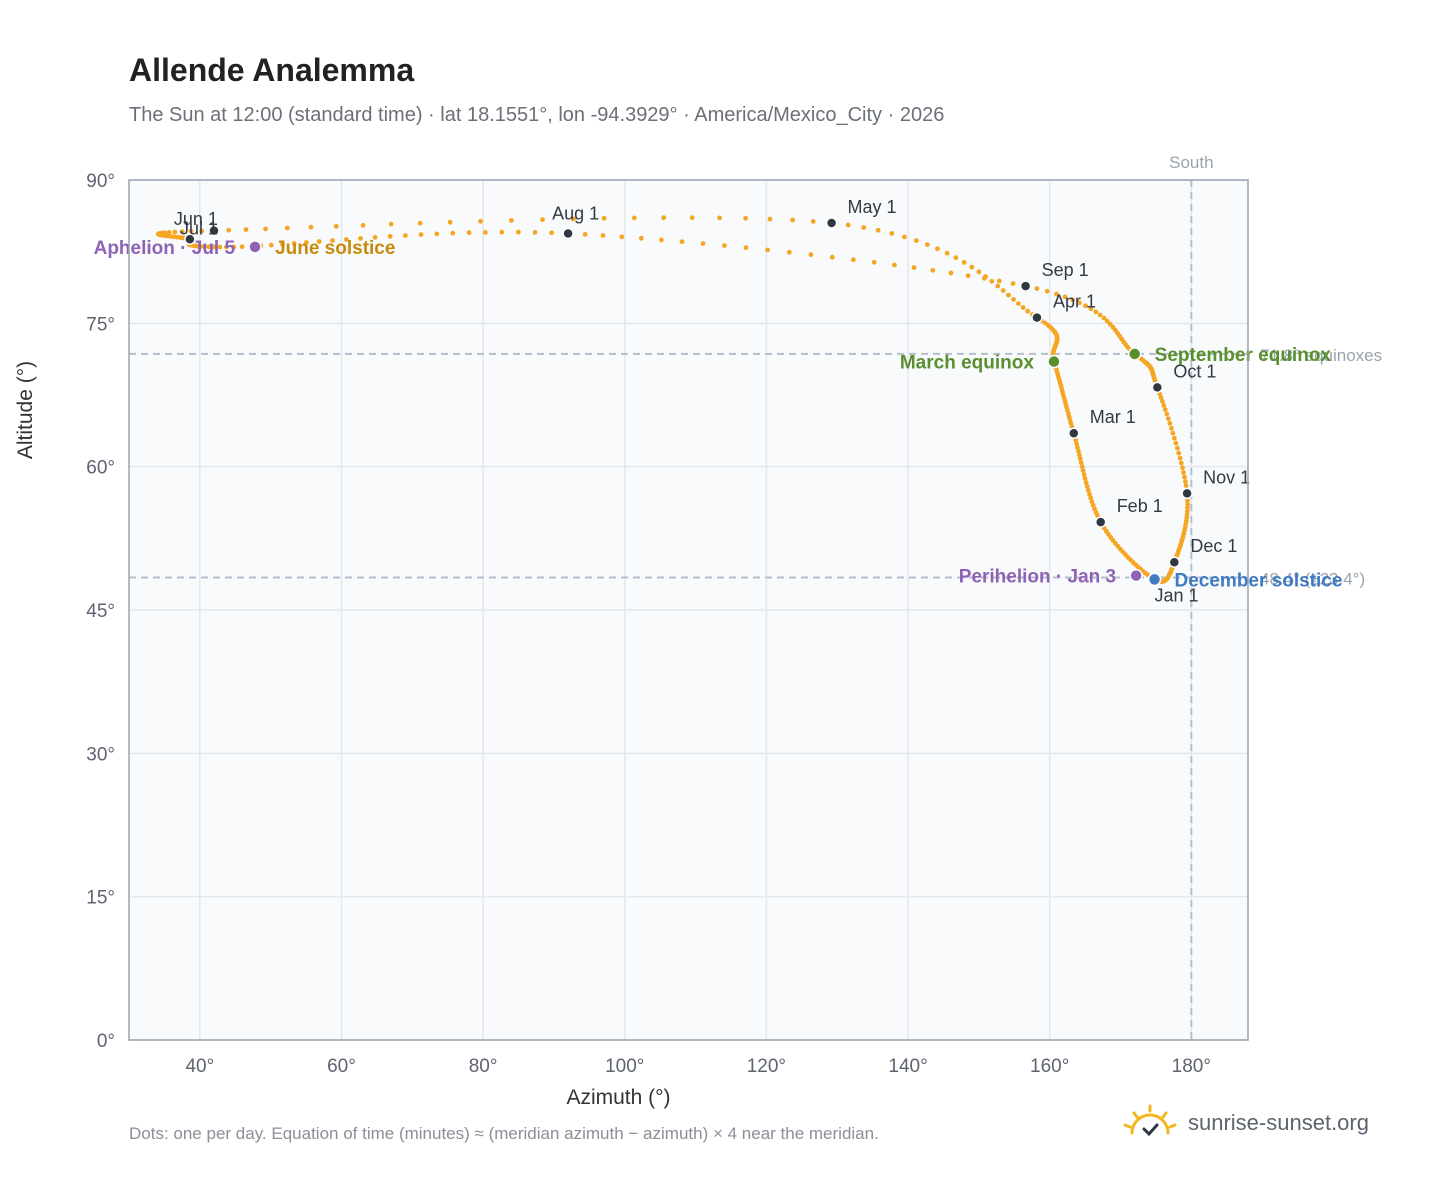 The height and width of the screenshot is (1188, 1448). Describe the element at coordinates (199, 229) in the screenshot. I see `month-label: Jul 1` at that location.